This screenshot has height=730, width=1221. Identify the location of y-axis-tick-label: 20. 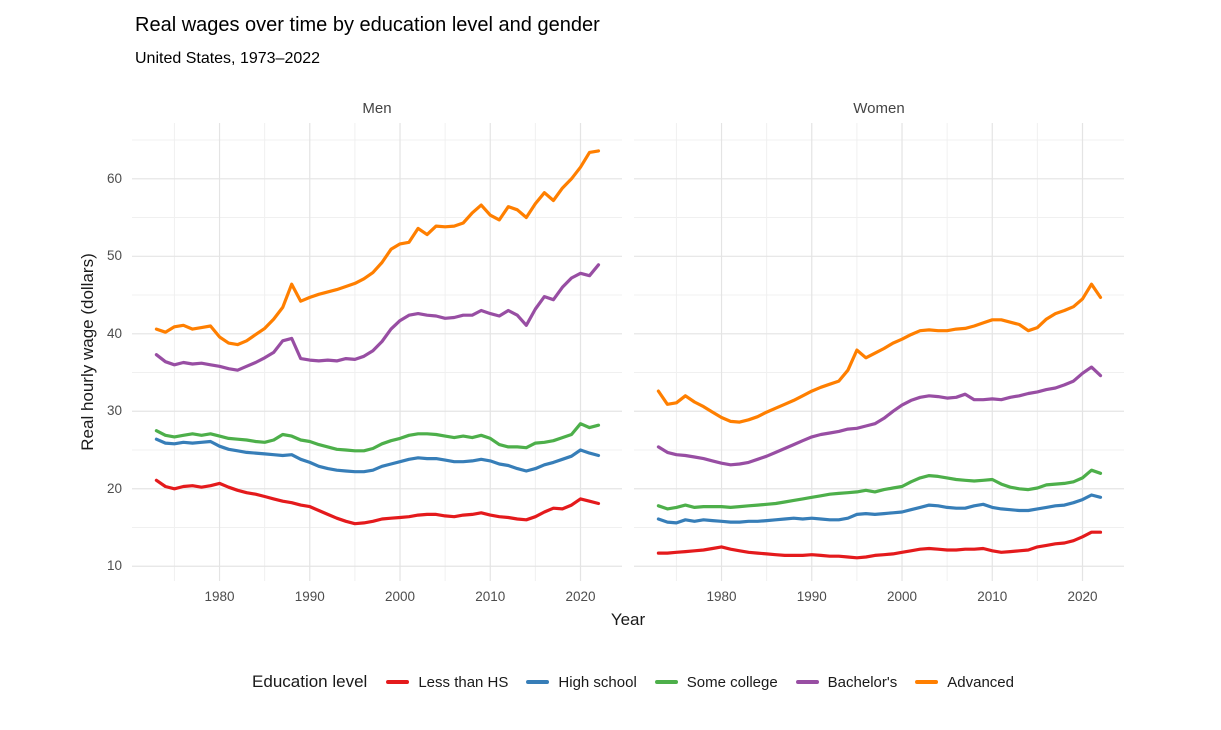
(114, 488).